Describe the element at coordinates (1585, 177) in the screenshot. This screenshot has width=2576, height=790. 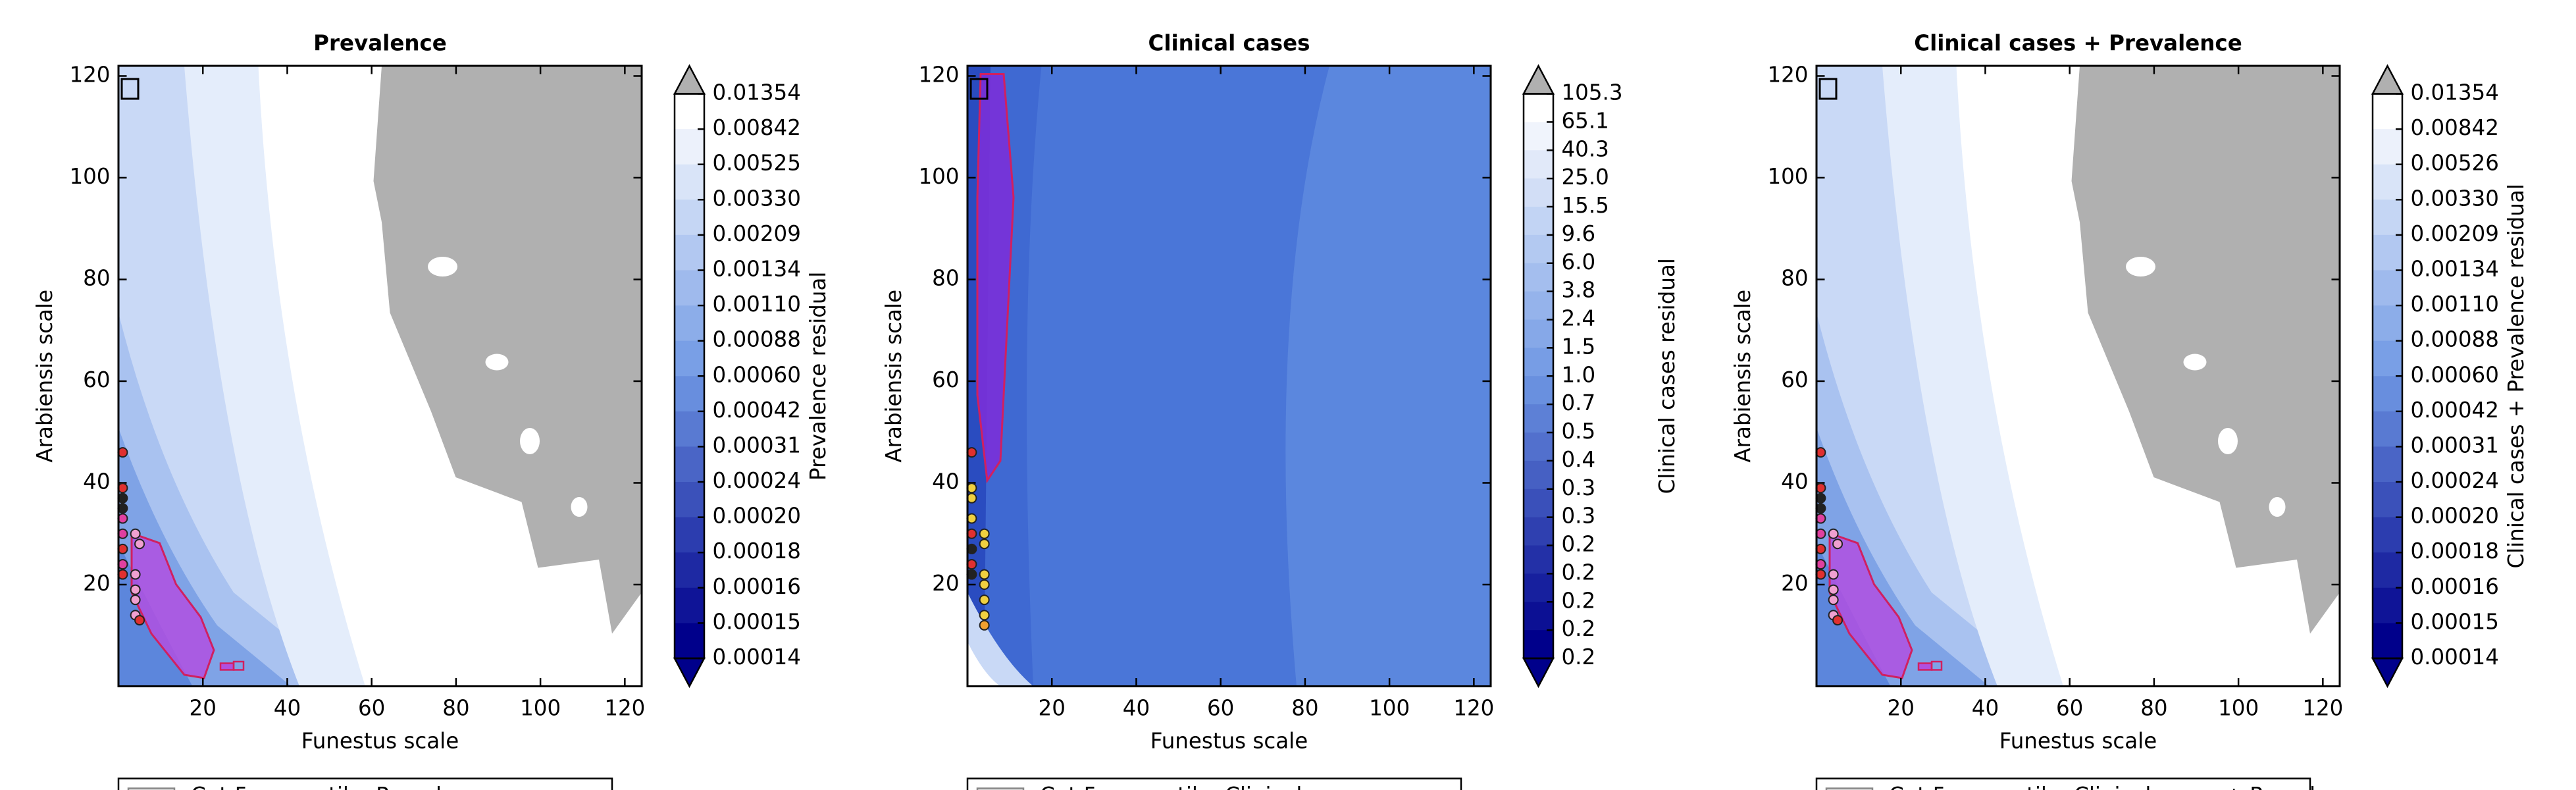
I see `colorbar-tick-label: 25.0` at that location.